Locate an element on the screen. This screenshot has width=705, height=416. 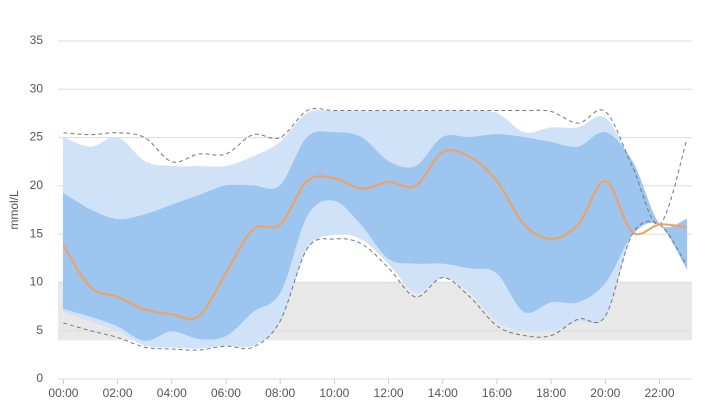
x-tick-label: 00:00 is located at coordinates (63, 393).